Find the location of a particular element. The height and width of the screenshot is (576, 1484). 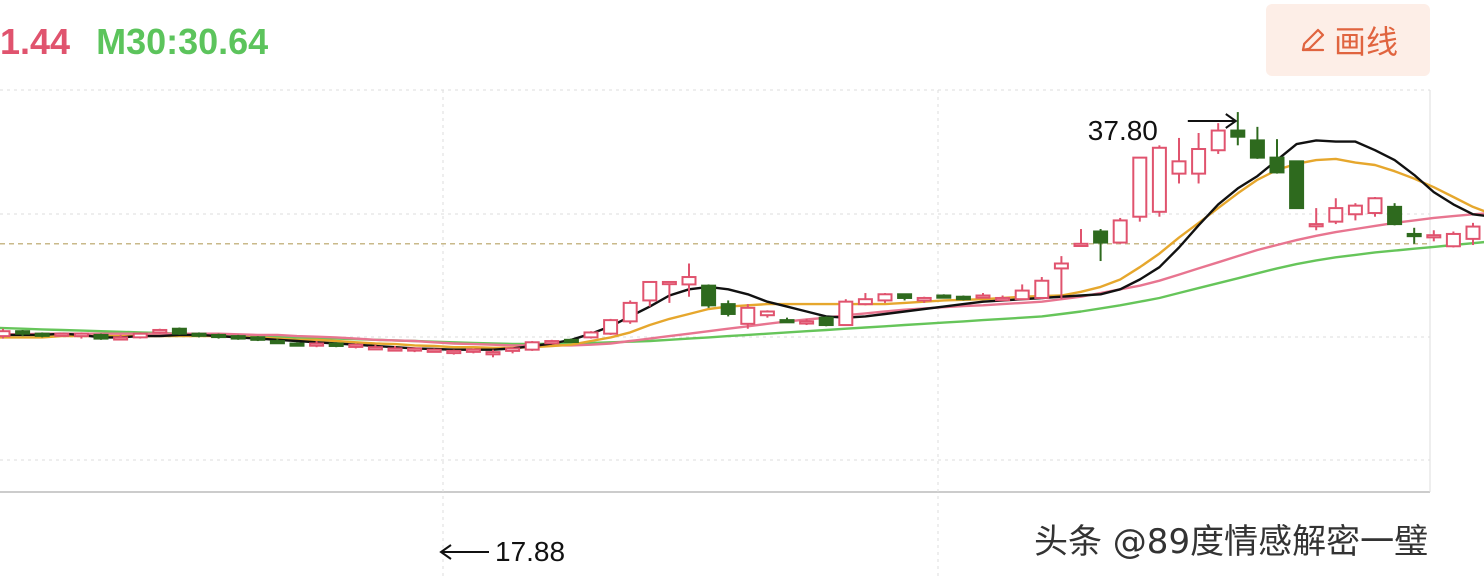

high-arrow is located at coordinates (1212, 121).